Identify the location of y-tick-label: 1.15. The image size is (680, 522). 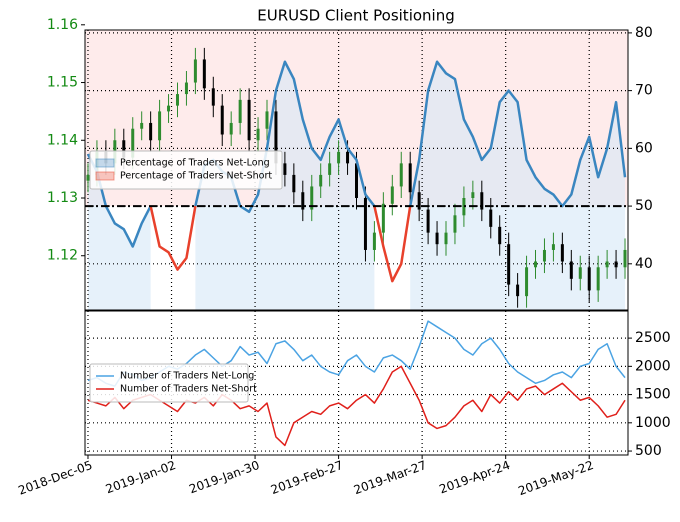
(62, 83).